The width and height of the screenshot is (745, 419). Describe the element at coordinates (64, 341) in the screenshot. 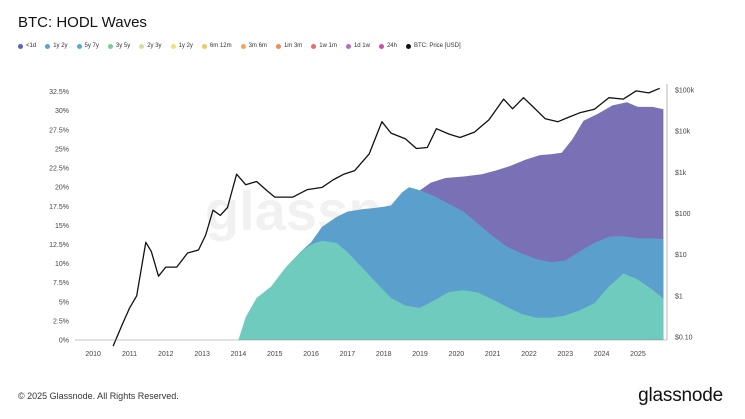

I see `y-left-tick-label: 0%` at that location.